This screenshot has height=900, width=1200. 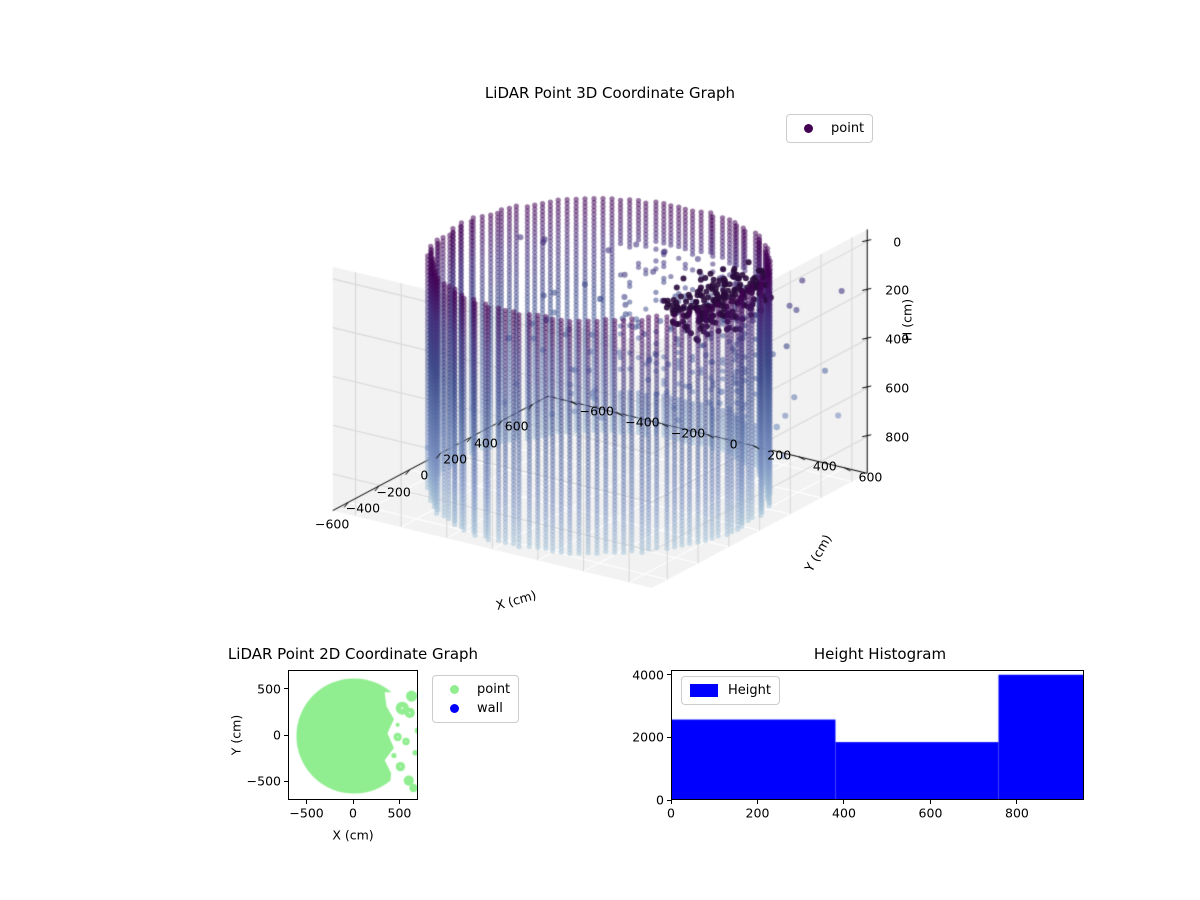 I want to click on y-tick-2: −200, so click(x=688, y=433).